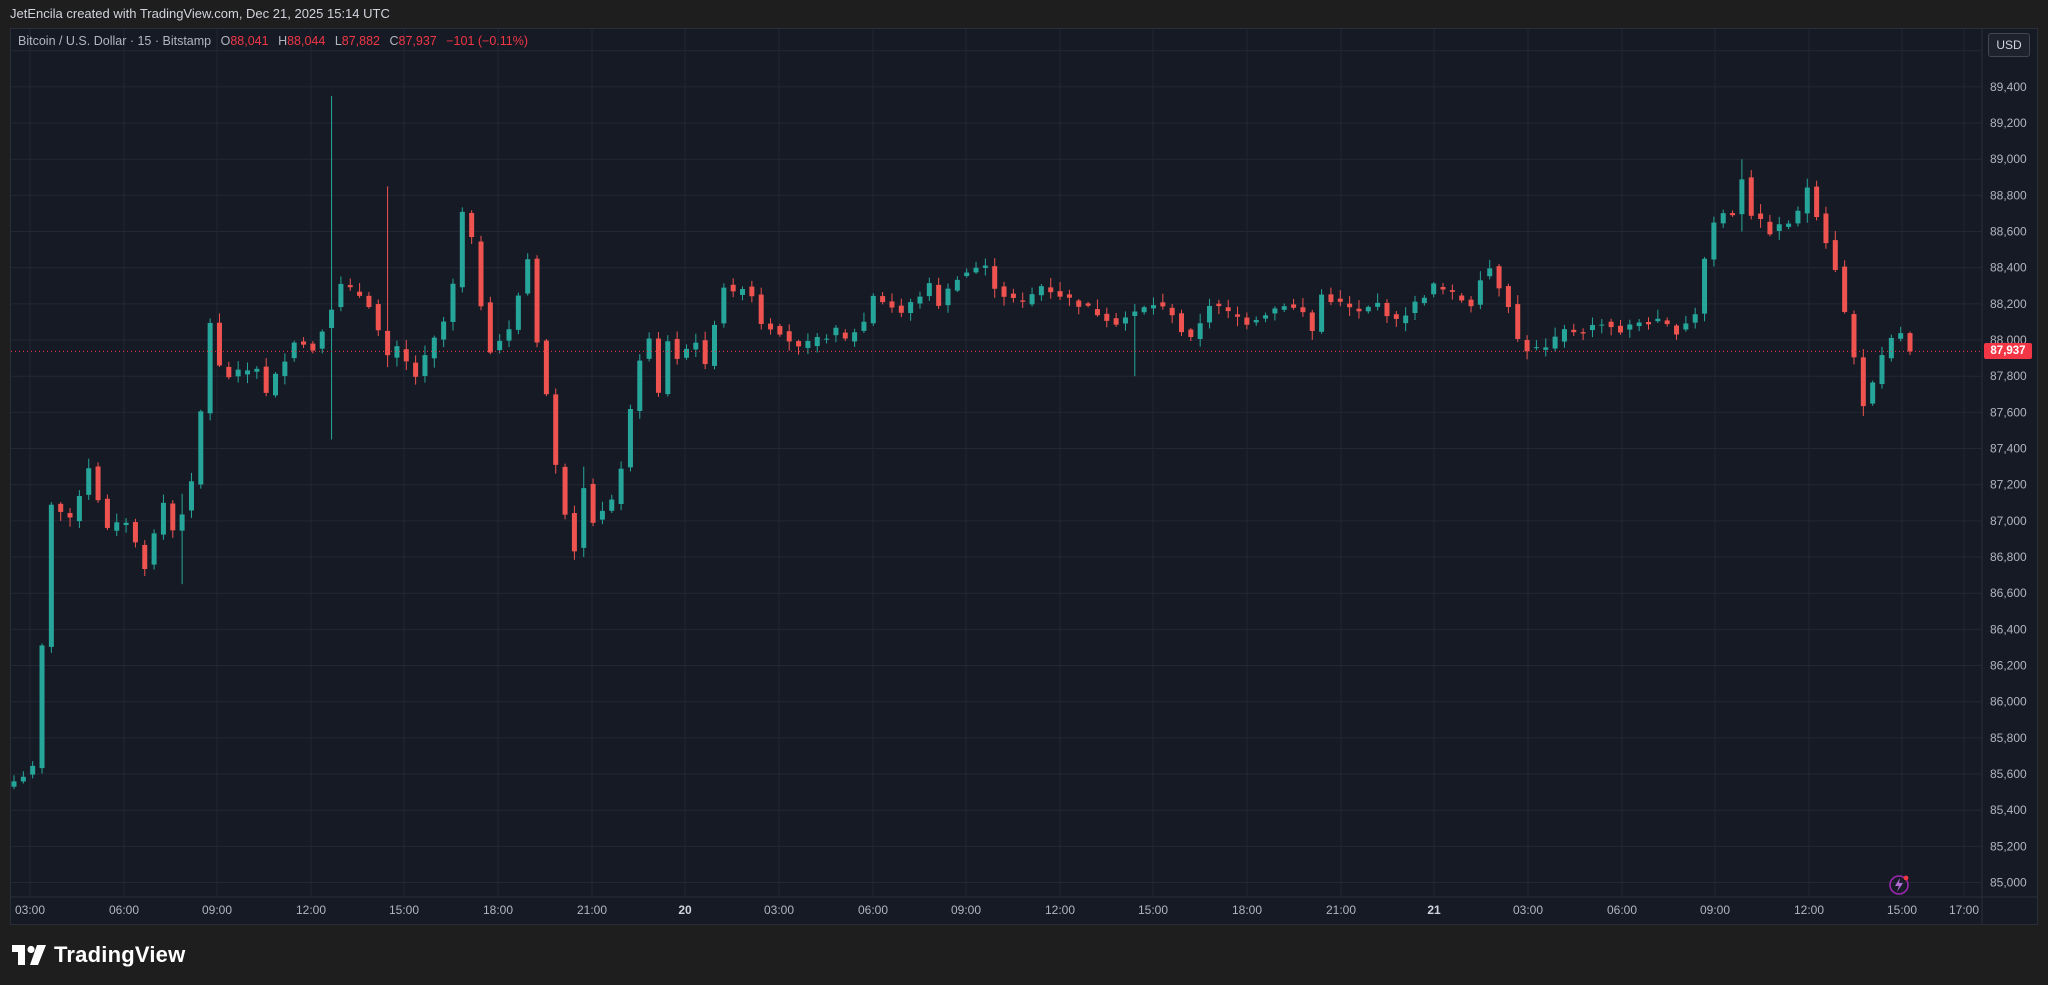 This screenshot has height=985, width=2048. Describe the element at coordinates (2009, 45) in the screenshot. I see `currency-button: USD` at that location.